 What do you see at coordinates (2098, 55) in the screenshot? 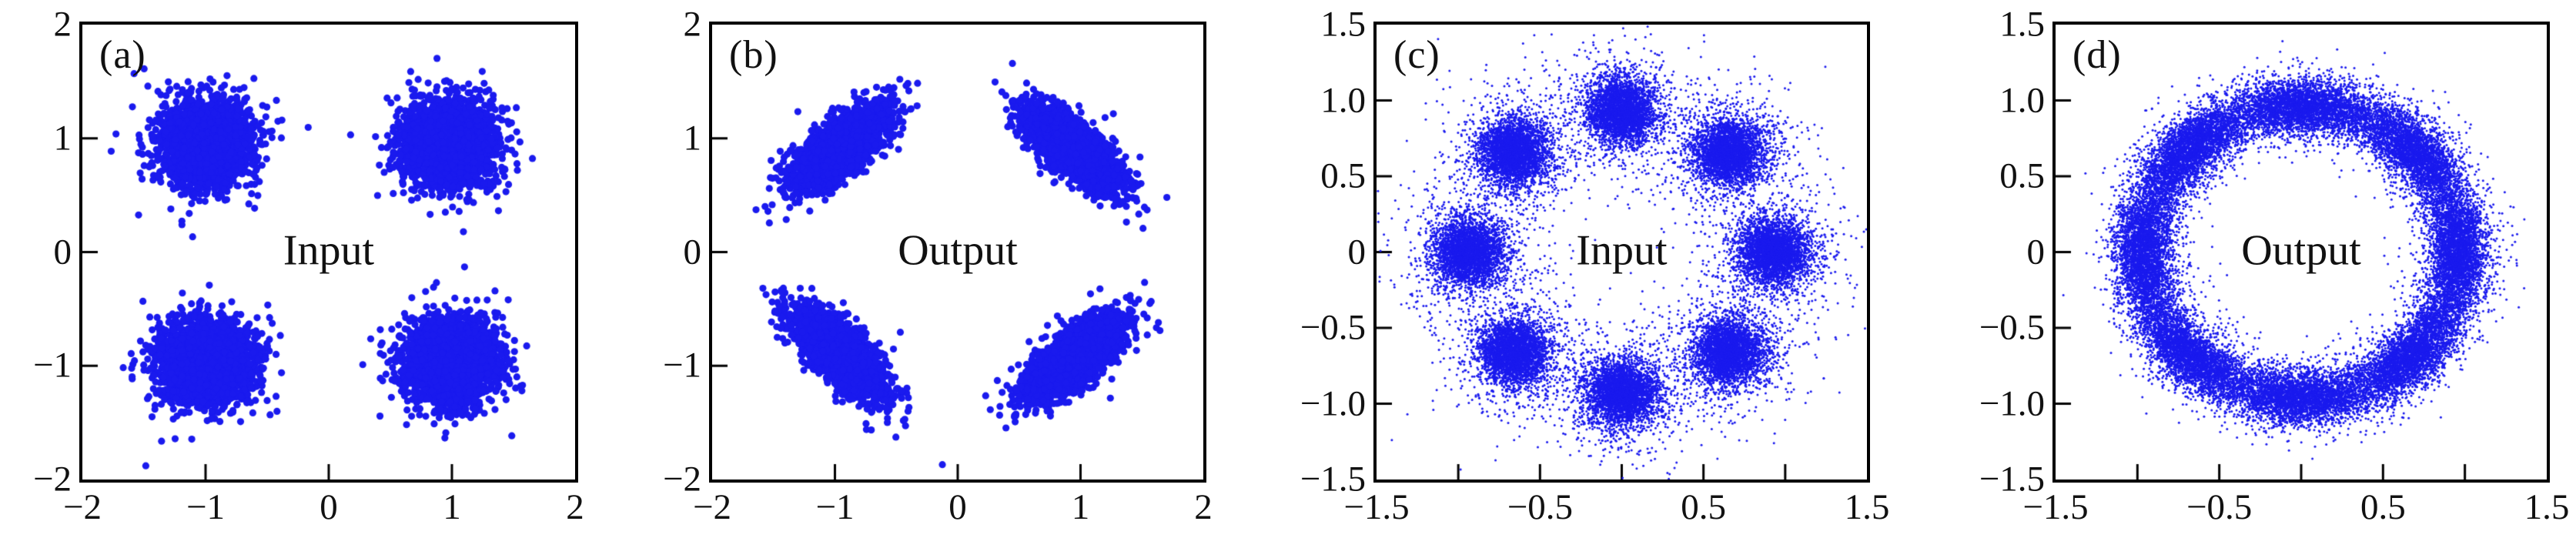
I see `panel-label-d: (d)` at bounding box center [2098, 55].